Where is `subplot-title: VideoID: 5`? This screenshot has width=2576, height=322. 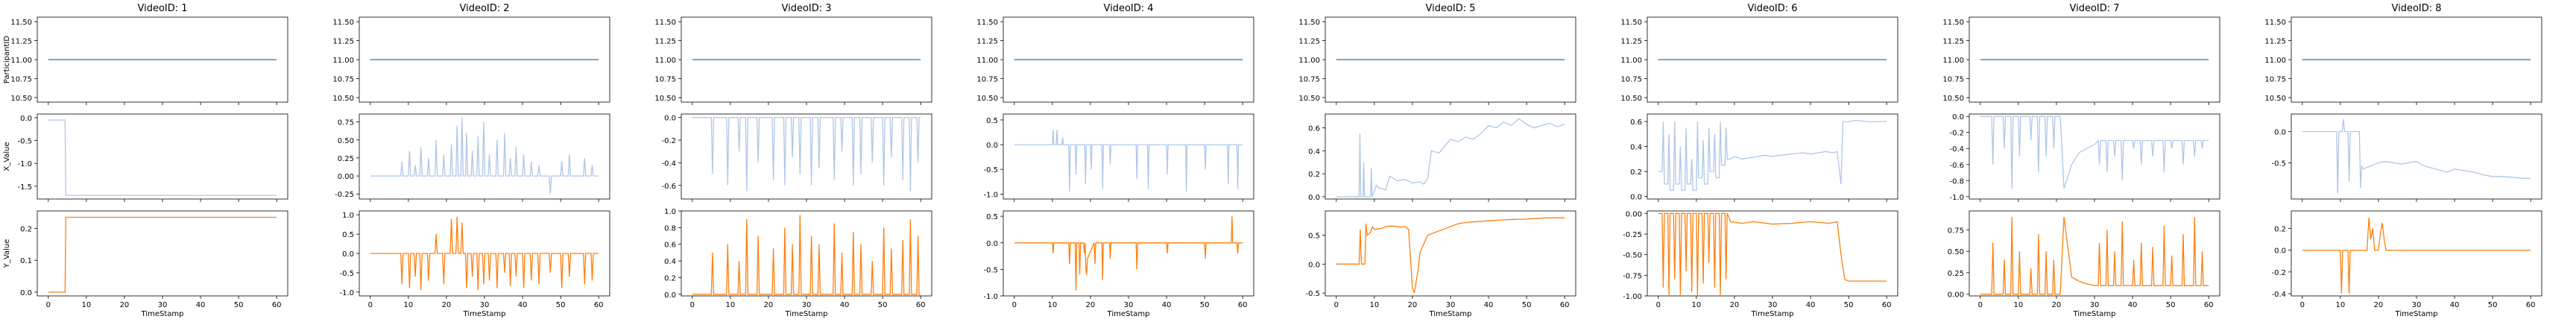 subplot-title: VideoID: 5 is located at coordinates (1450, 8).